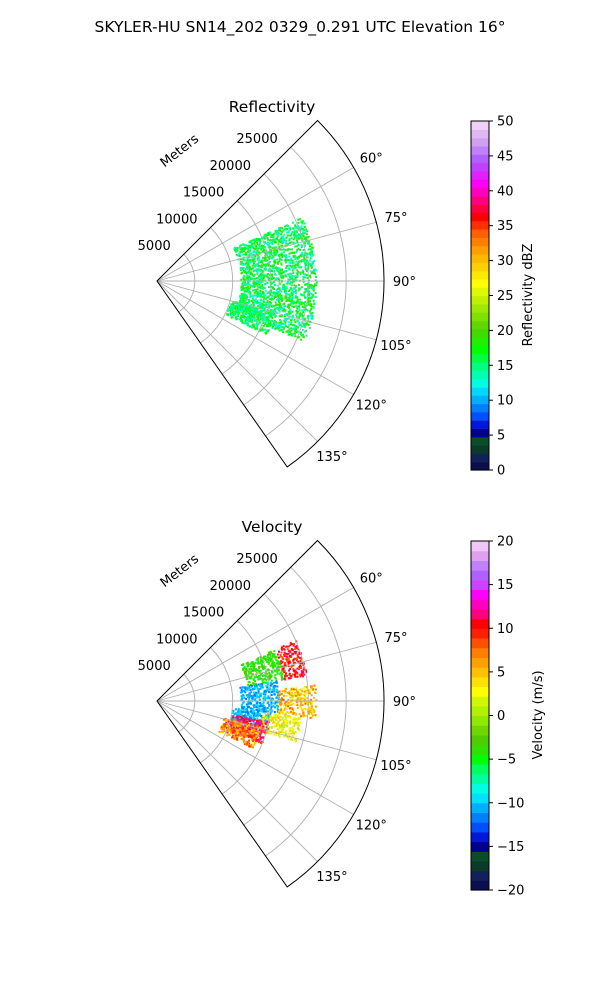  I want to click on sector-frame, so click(270, 293).